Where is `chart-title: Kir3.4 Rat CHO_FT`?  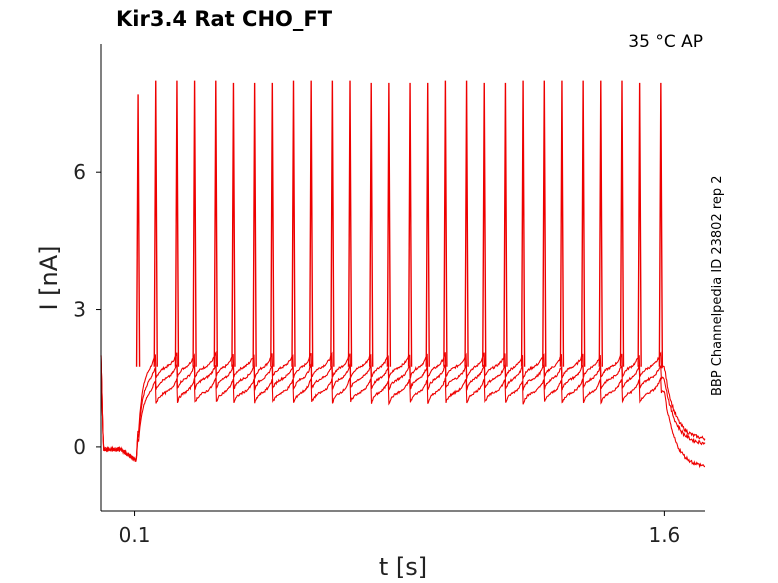 chart-title: Kir3.4 Rat CHO_FT is located at coordinates (224, 19).